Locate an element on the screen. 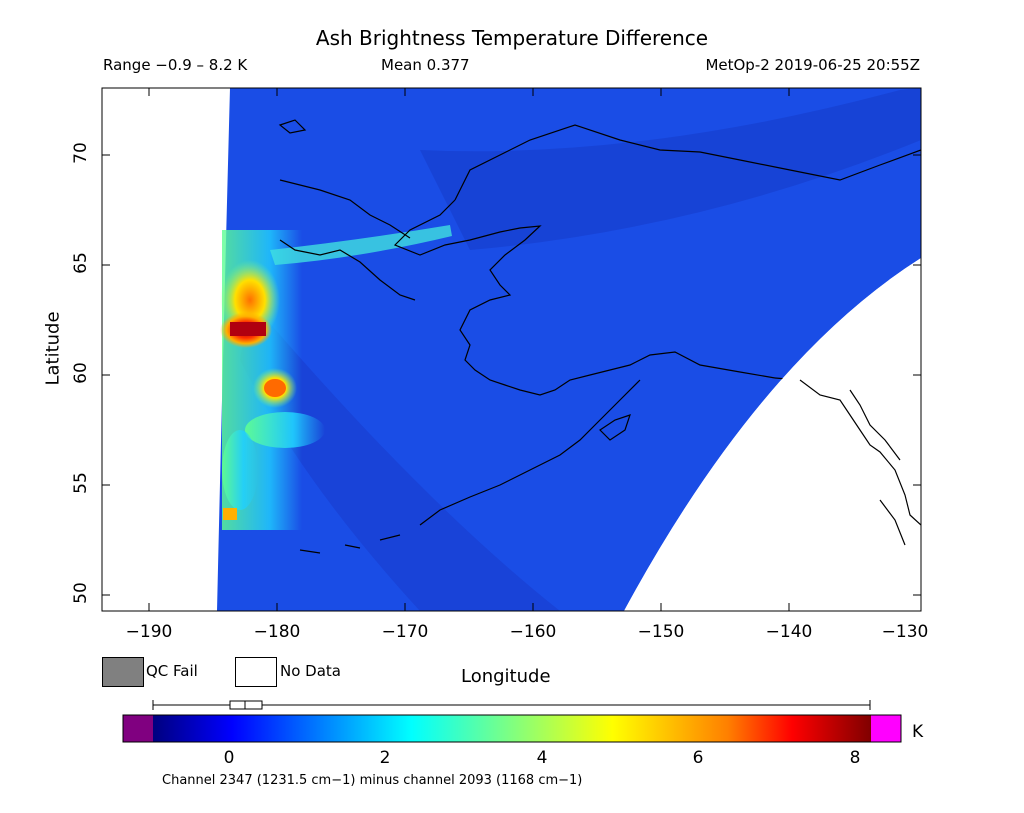 The height and width of the screenshot is (813, 1024). y-tick-50: 50 is located at coordinates (80, 593).